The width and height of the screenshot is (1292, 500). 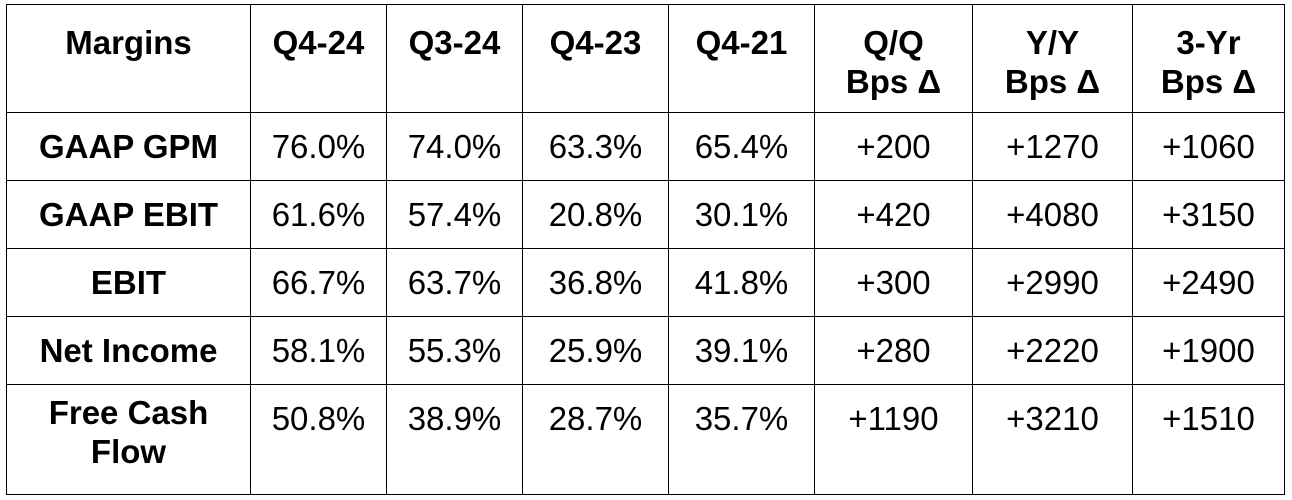 I want to click on table-cell: +200, so click(x=893, y=146).